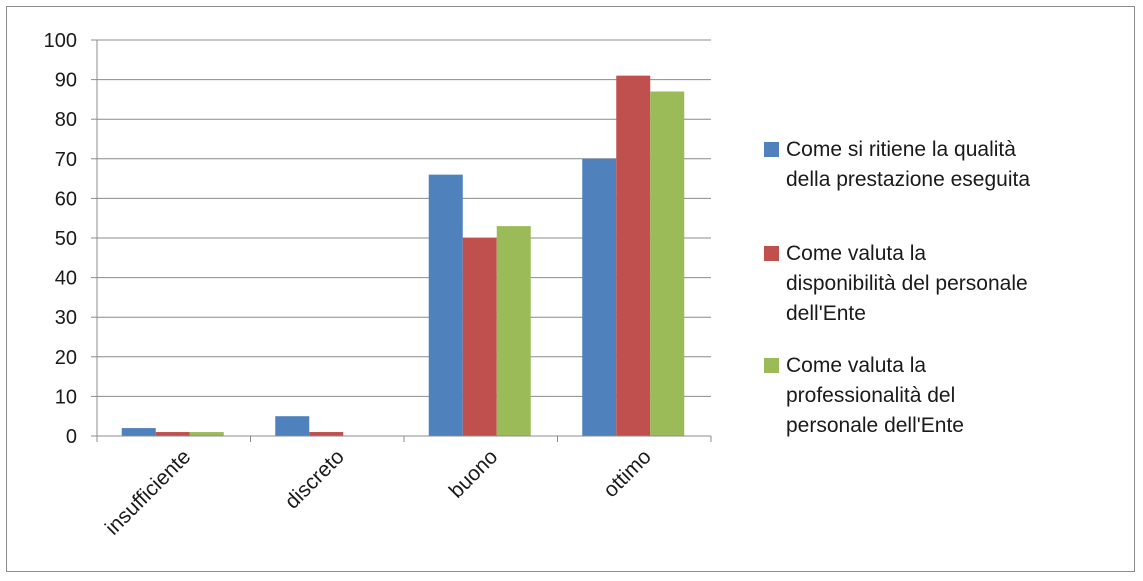 The width and height of the screenshot is (1143, 581). I want to click on legend-label-line: Come si ritiene la qualità, so click(901, 149).